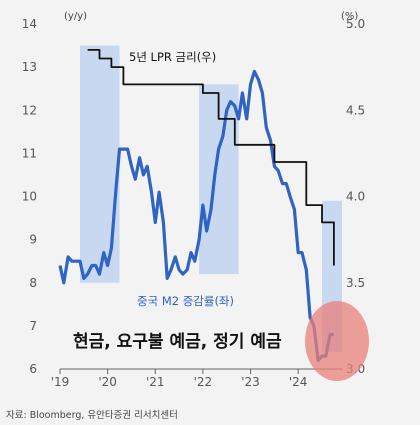 The height and width of the screenshot is (425, 420). What do you see at coordinates (203, 382) in the screenshot?
I see `x-tick-label: '22` at bounding box center [203, 382].